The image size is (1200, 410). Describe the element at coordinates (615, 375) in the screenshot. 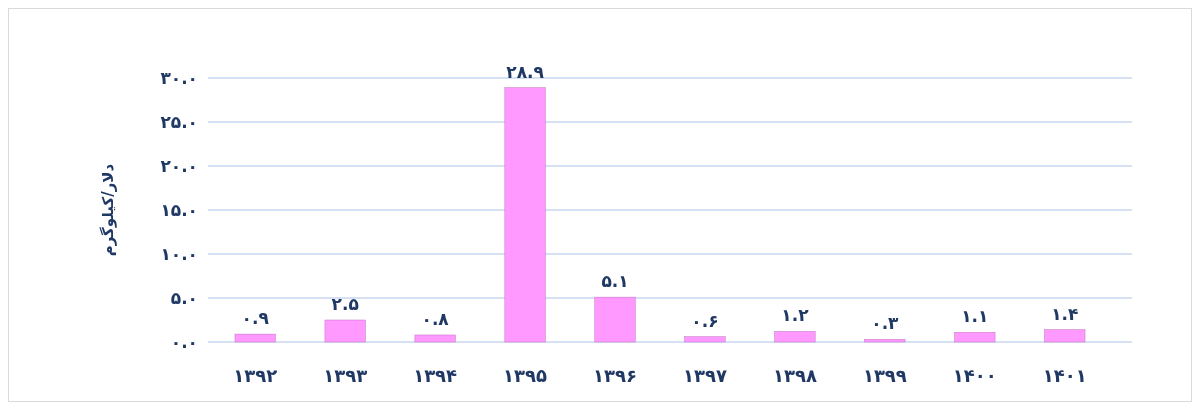

I see `x-tick-label: ۱۳۹۶` at that location.